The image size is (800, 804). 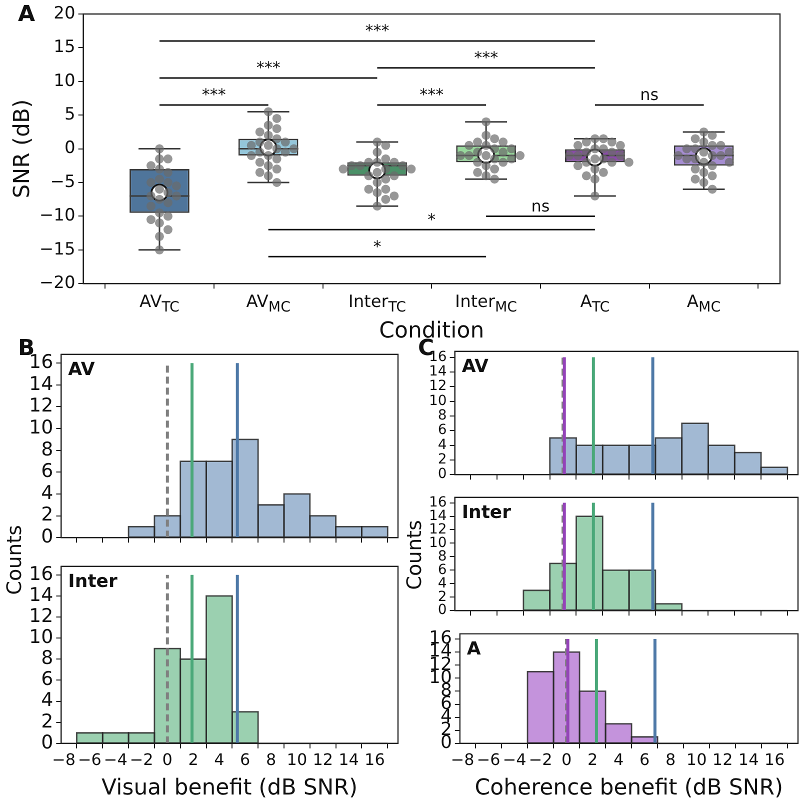 I want to click on y-tick-label: 5, so click(x=70, y=114).